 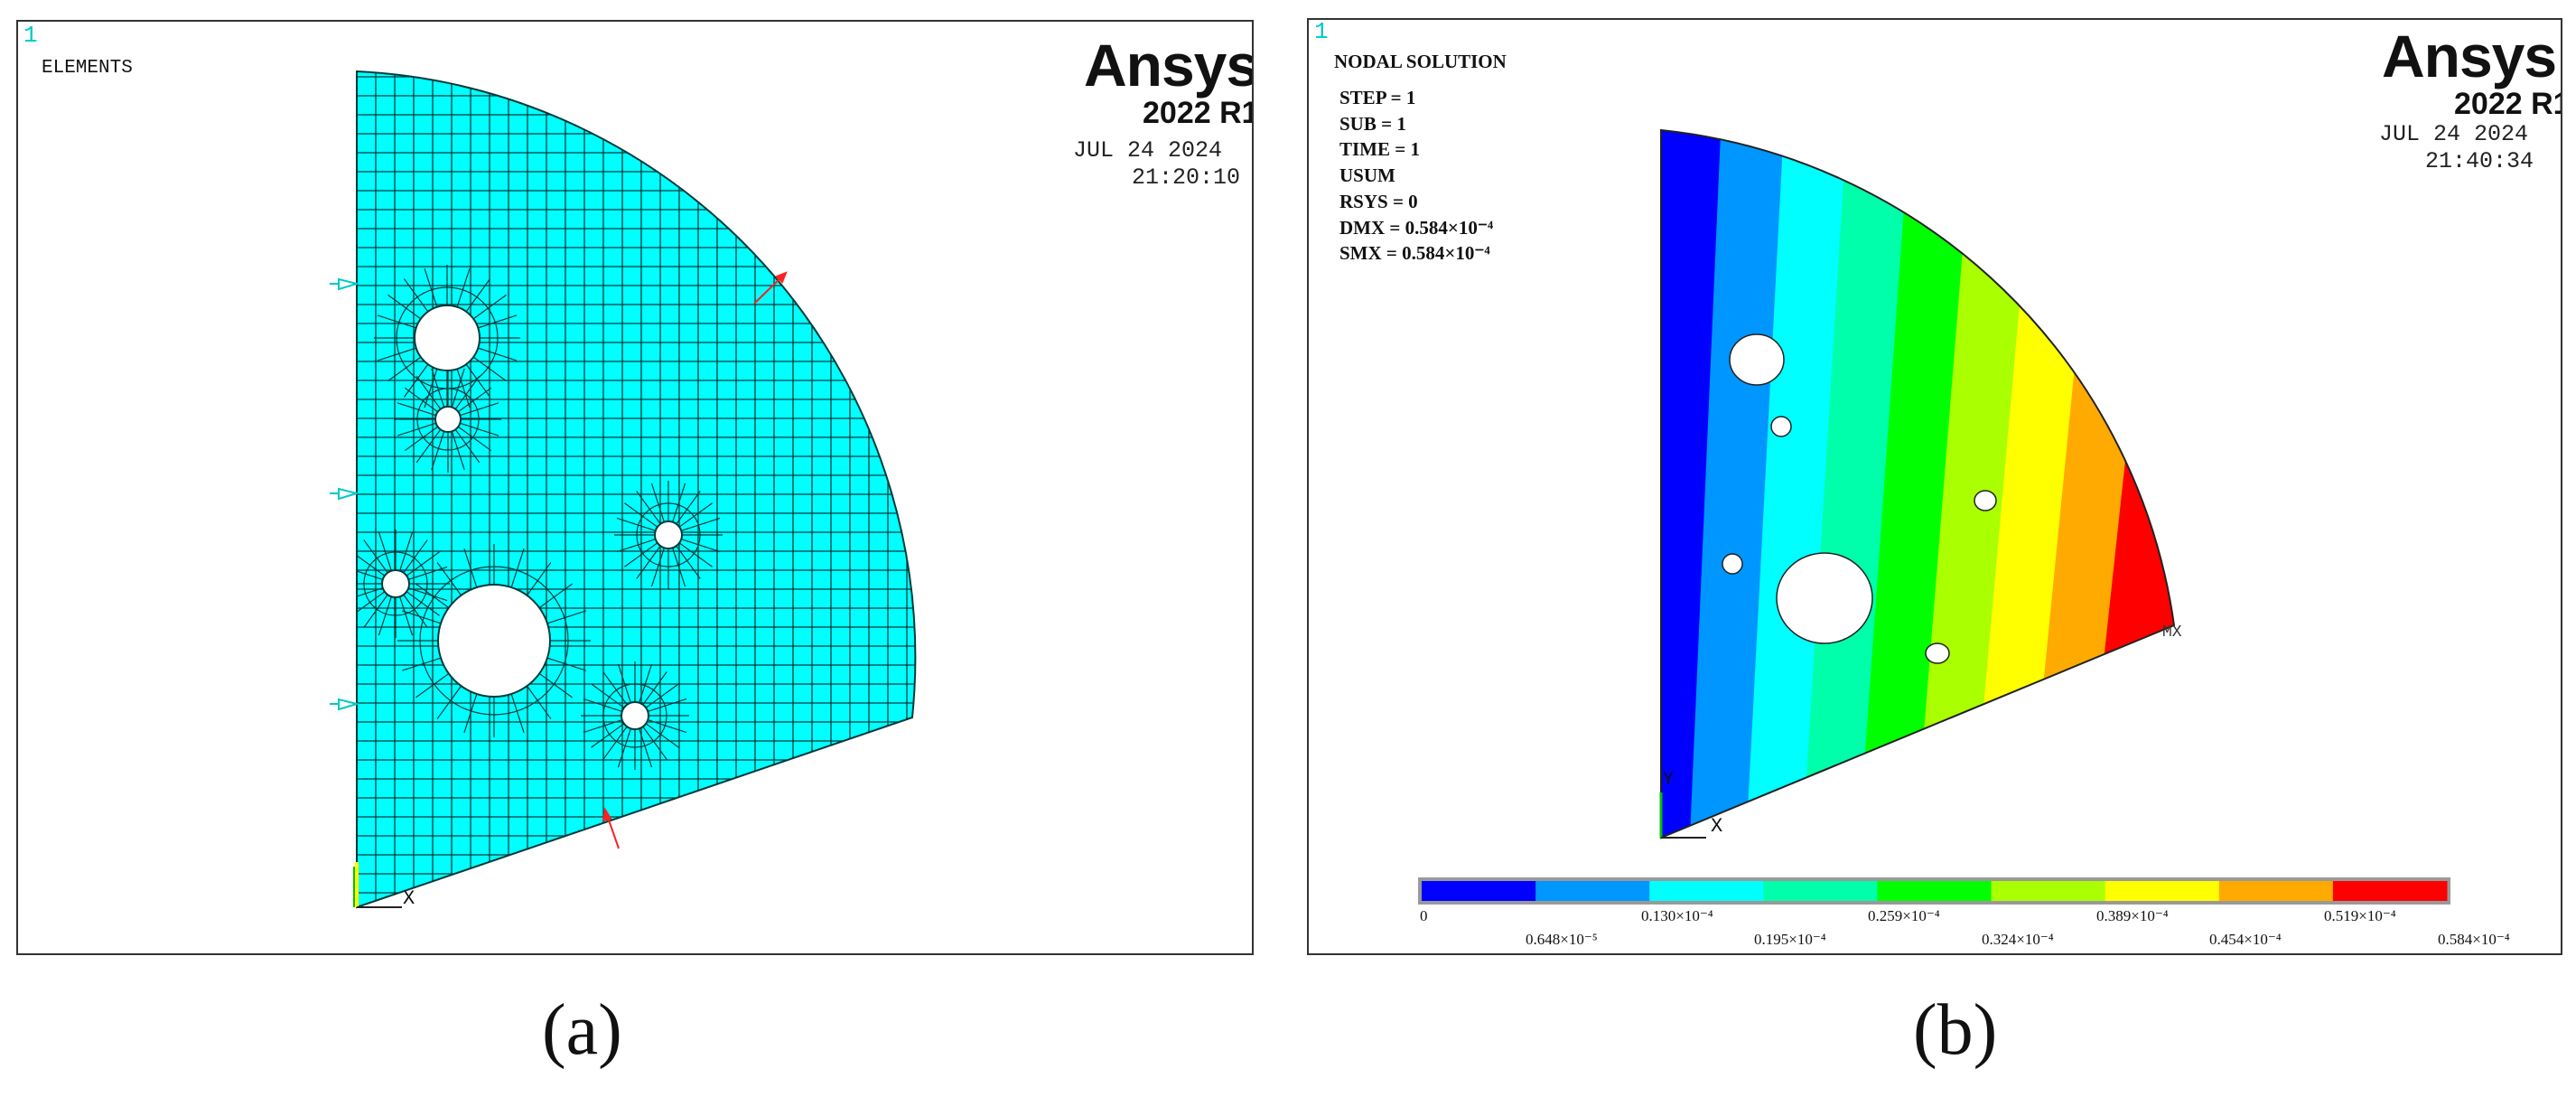 What do you see at coordinates (695, 560) in the screenshot?
I see `pressure-arrows` at bounding box center [695, 560].